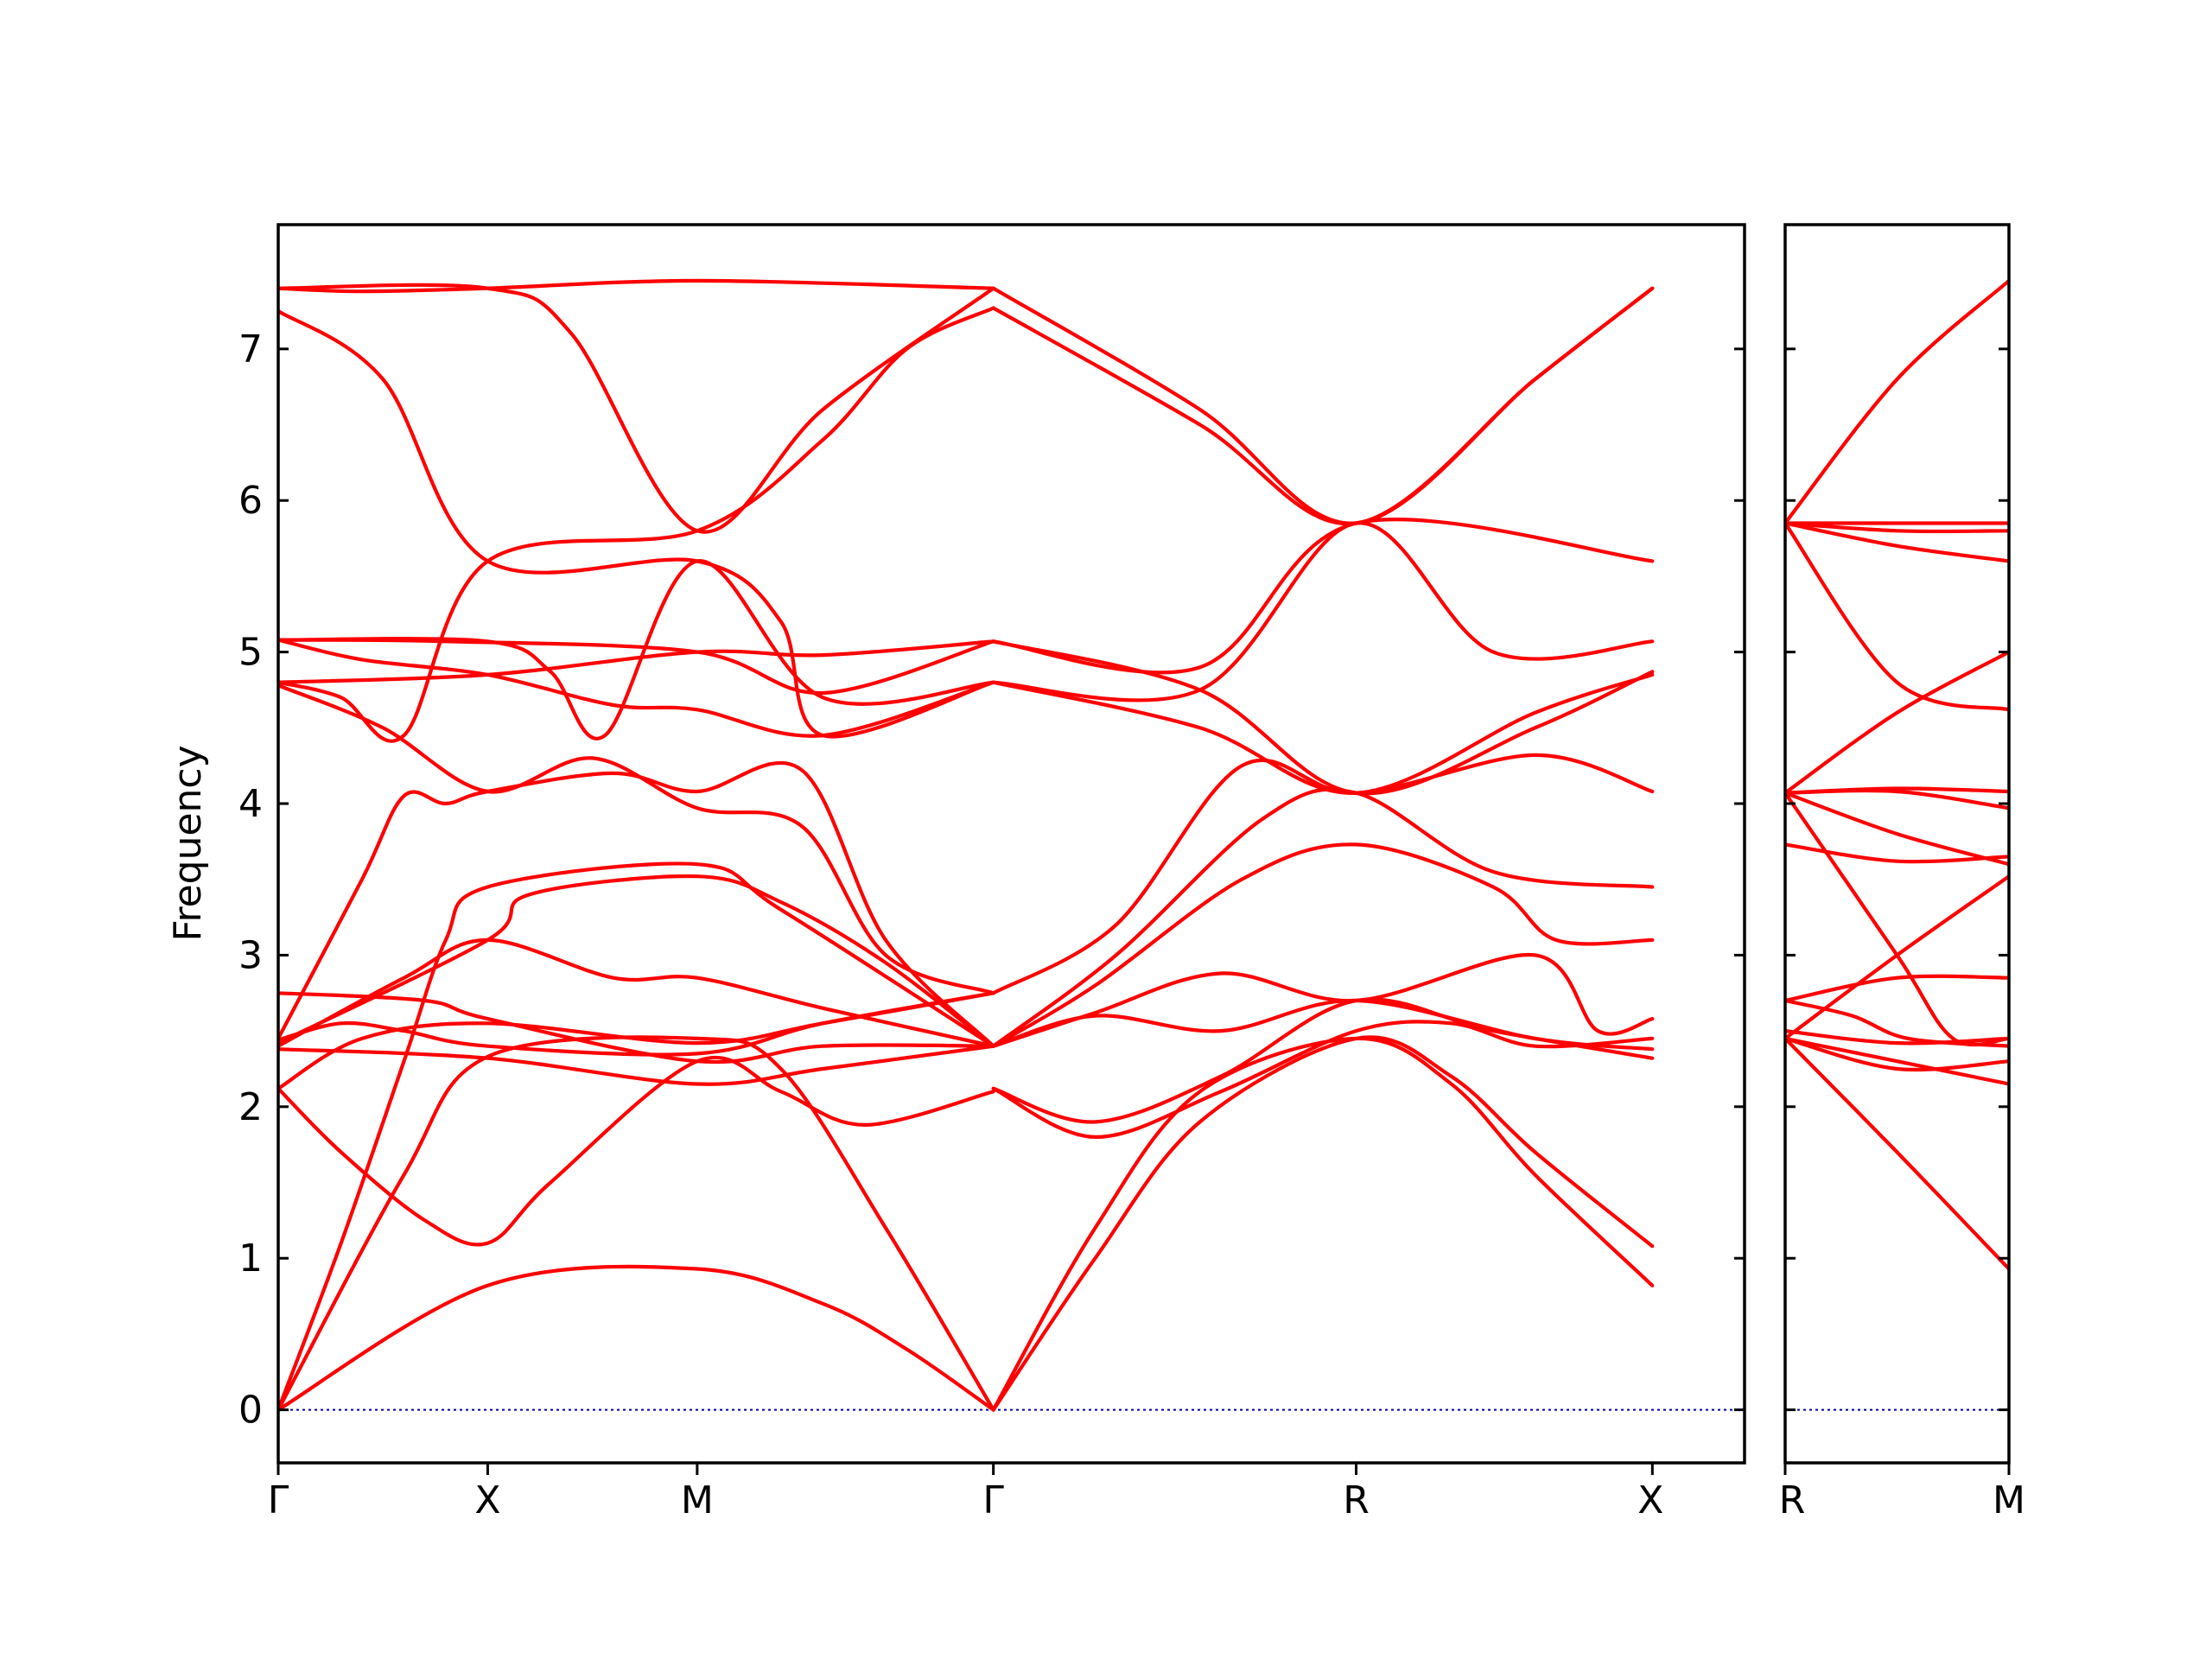 The height and width of the screenshot is (1659, 2212). I want to click on y-tick-label: 2, so click(250, 1107).